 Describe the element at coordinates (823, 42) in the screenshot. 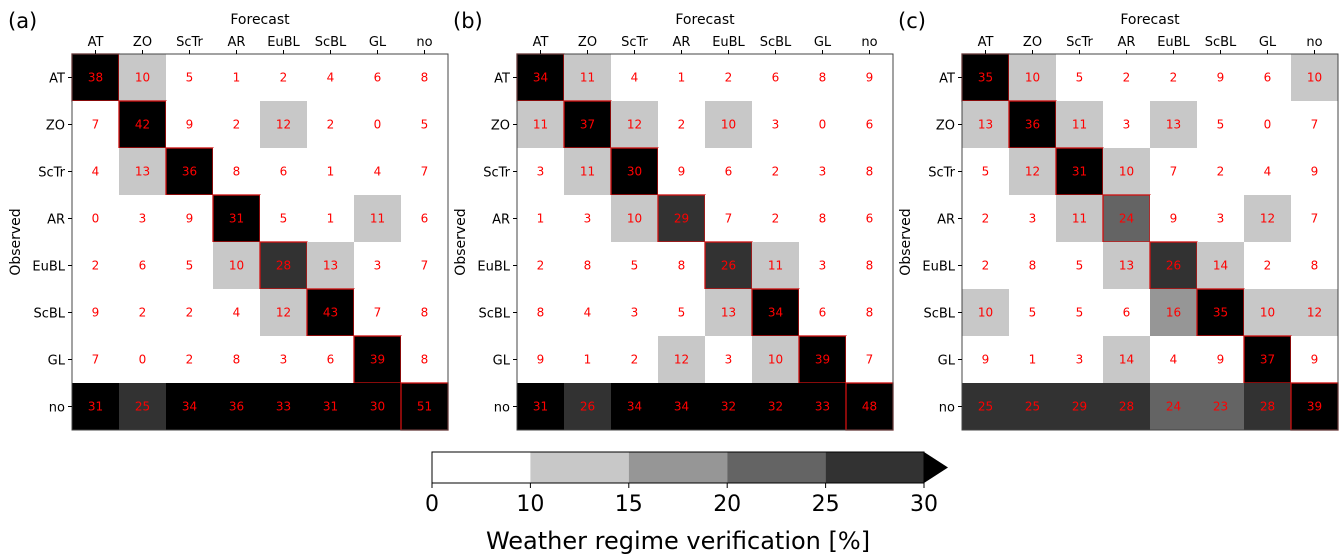

I see `x-tick-label: GL` at that location.